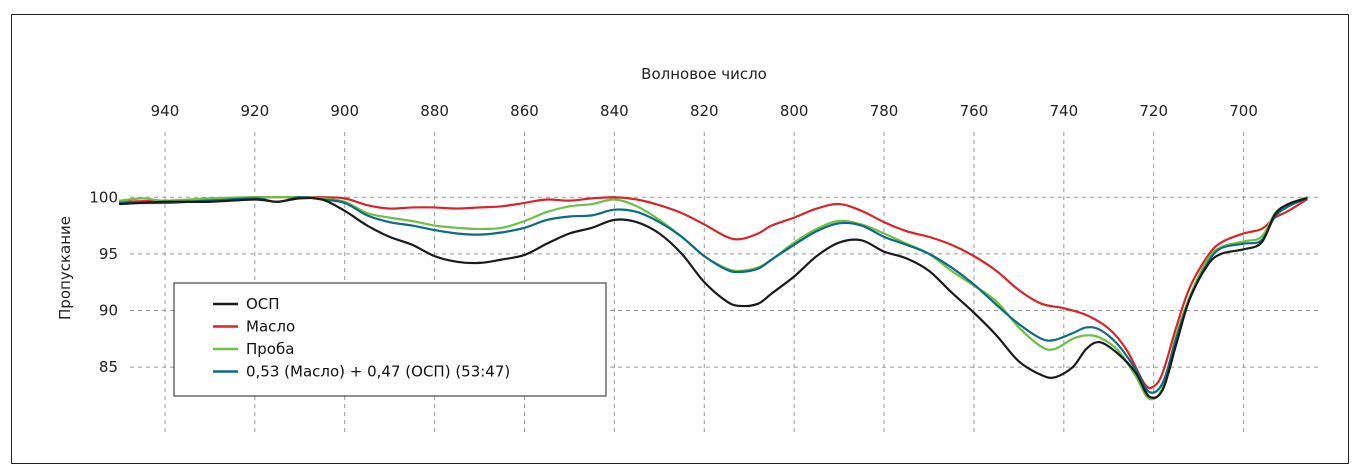 This screenshot has width=1359, height=473. What do you see at coordinates (65, 268) in the screenshot?
I see `y-axis-title: Пропускание` at bounding box center [65, 268].